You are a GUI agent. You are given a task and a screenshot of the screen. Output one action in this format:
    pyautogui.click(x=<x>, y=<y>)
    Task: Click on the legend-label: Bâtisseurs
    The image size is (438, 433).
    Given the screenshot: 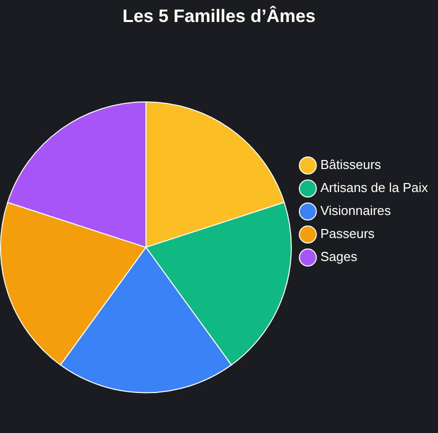 What is the action you would take?
    pyautogui.click(x=351, y=164)
    